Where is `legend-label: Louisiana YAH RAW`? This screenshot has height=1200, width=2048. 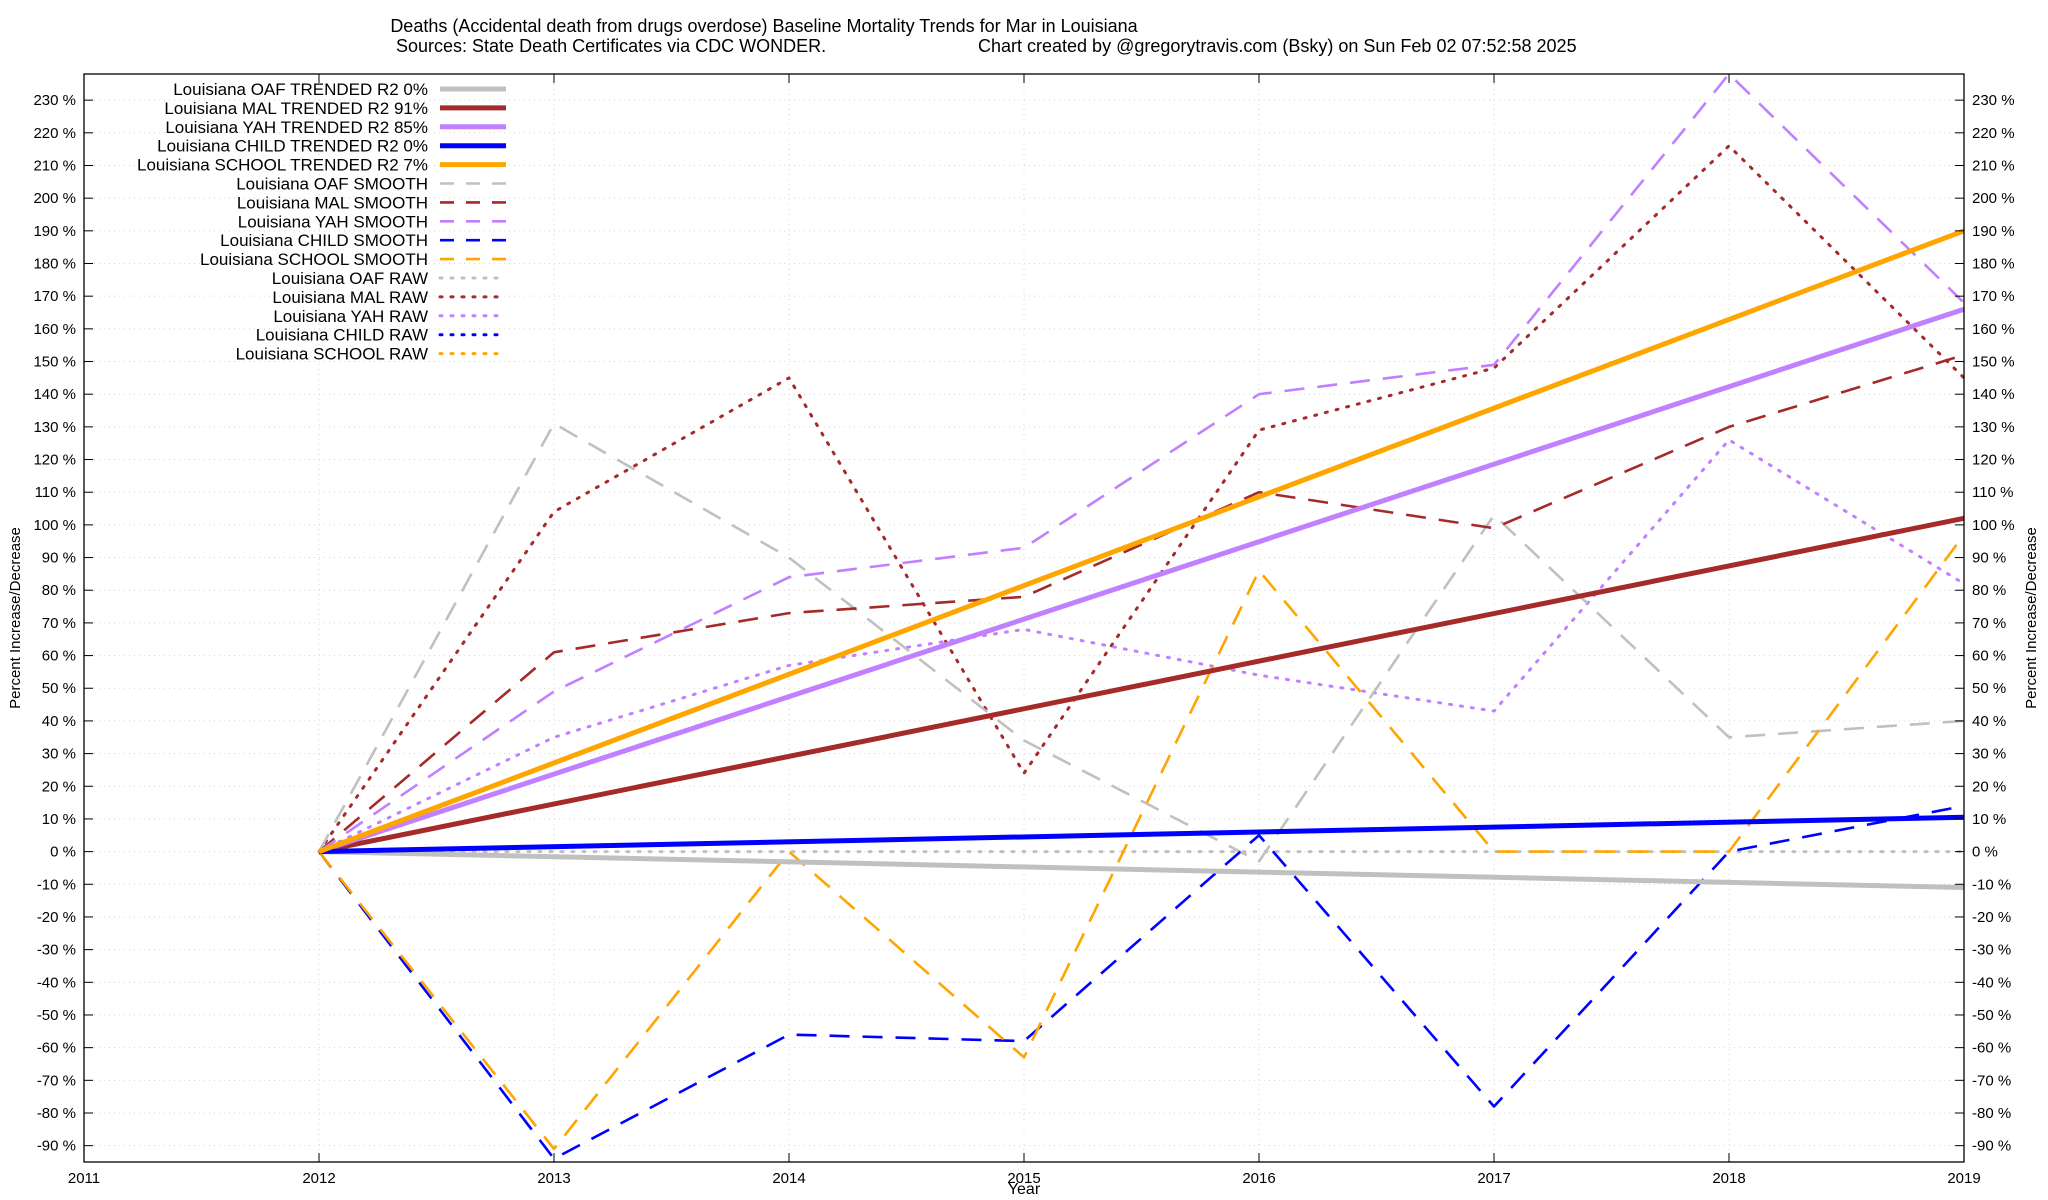
legend-label: Louisiana YAH RAW is located at coordinates (350, 316).